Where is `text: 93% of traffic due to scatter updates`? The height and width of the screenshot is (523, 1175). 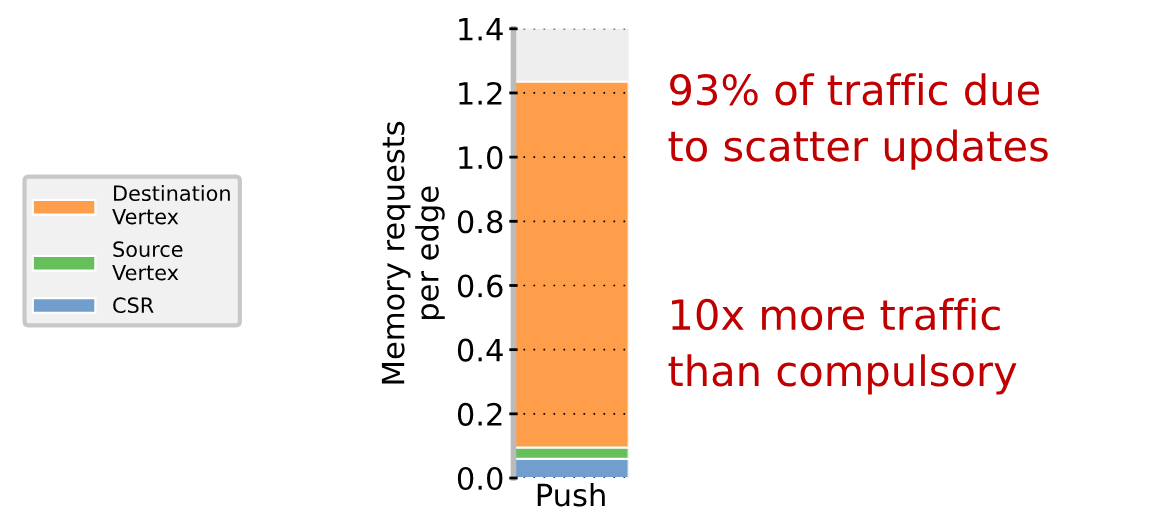
text: 93% of traffic due to scatter updates is located at coordinates (858, 121).